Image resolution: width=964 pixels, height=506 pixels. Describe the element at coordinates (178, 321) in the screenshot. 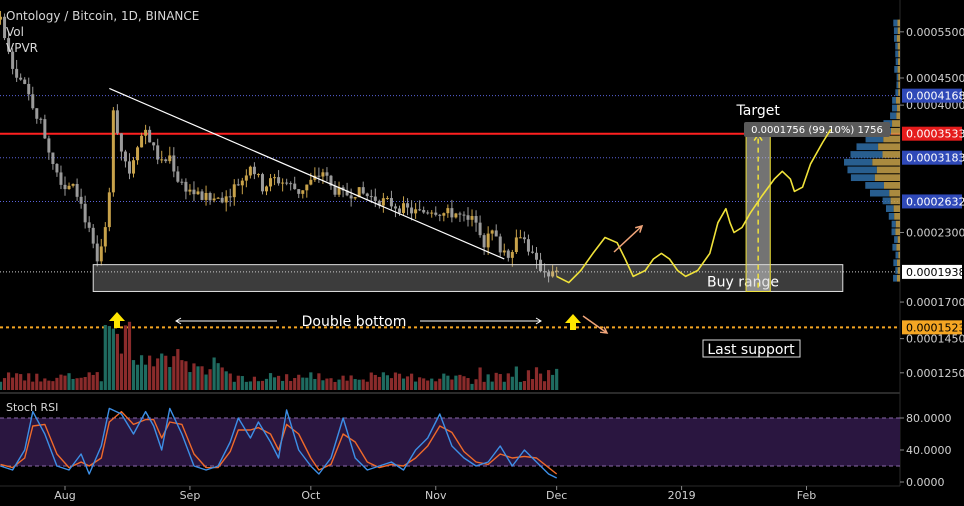

I see `double-bottom-arrowhead-left` at that location.